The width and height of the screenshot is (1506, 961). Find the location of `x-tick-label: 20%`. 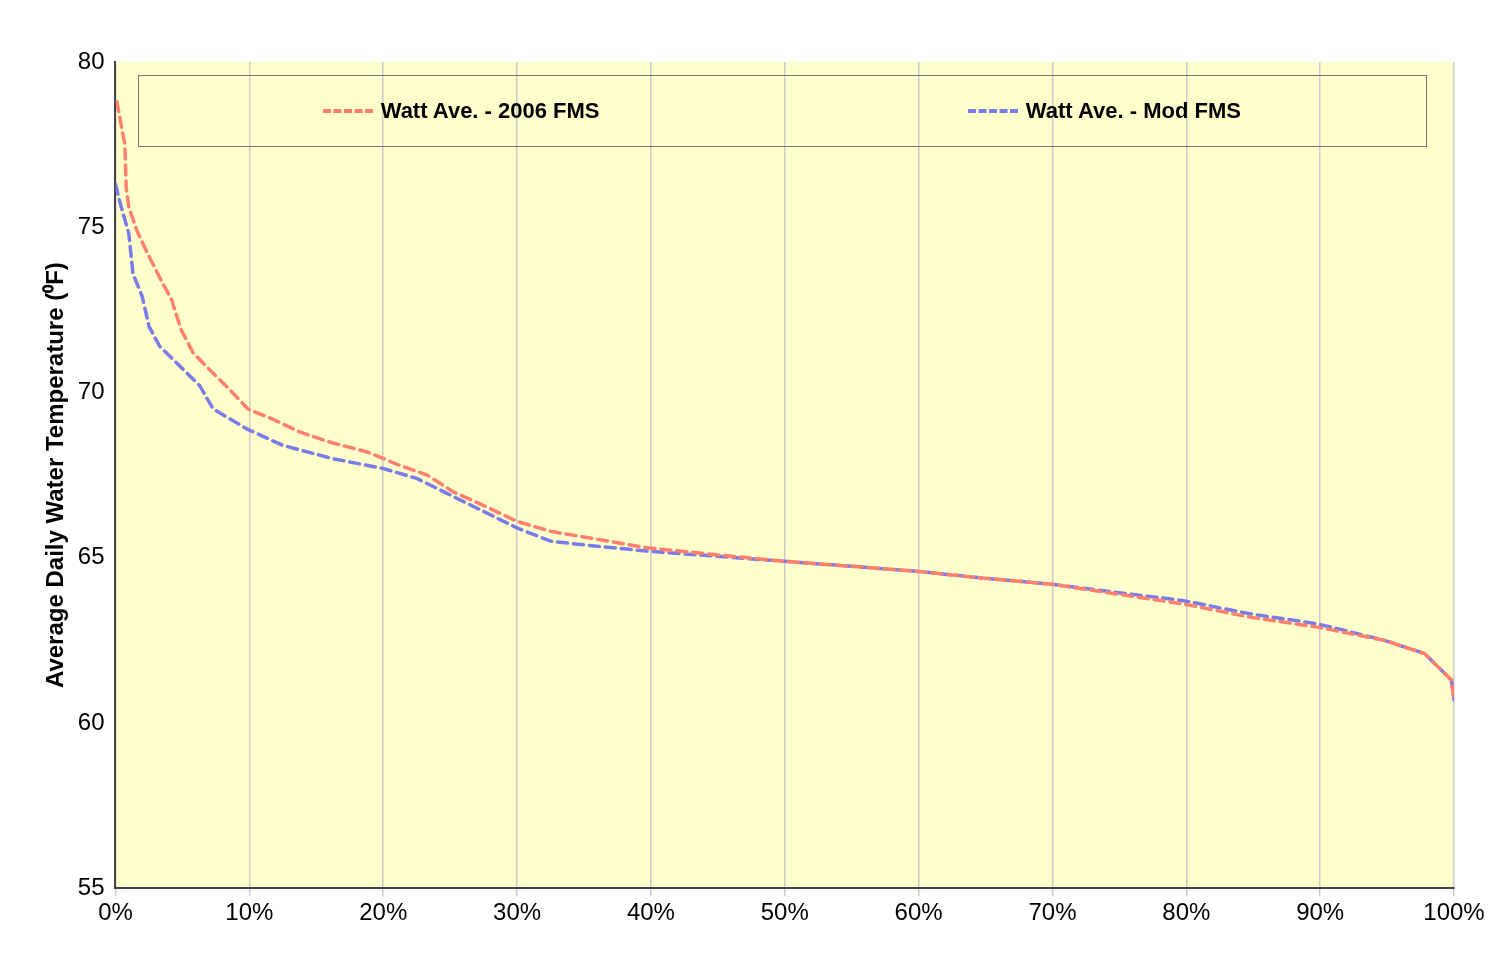

x-tick-label: 20% is located at coordinates (383, 912).